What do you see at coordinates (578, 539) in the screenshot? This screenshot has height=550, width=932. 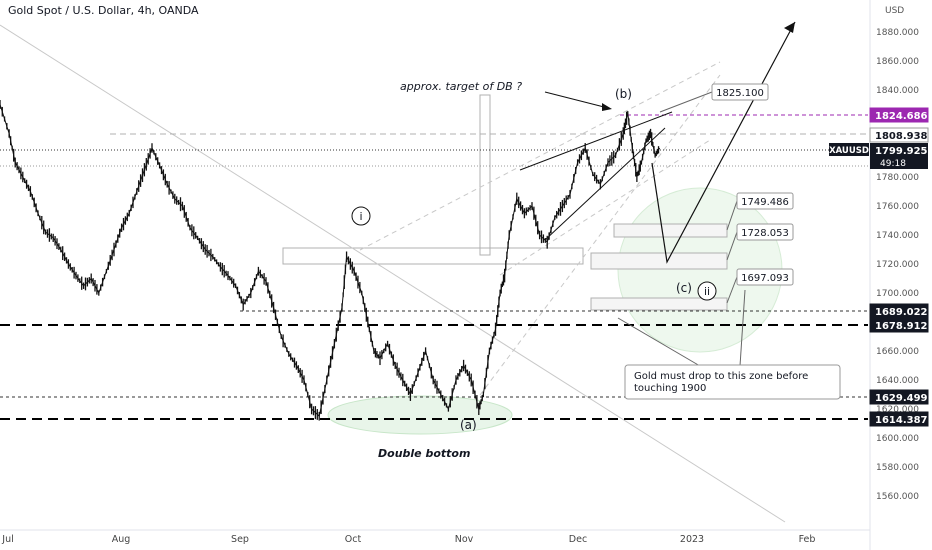 I see `x-tick-label: Dec` at bounding box center [578, 539].